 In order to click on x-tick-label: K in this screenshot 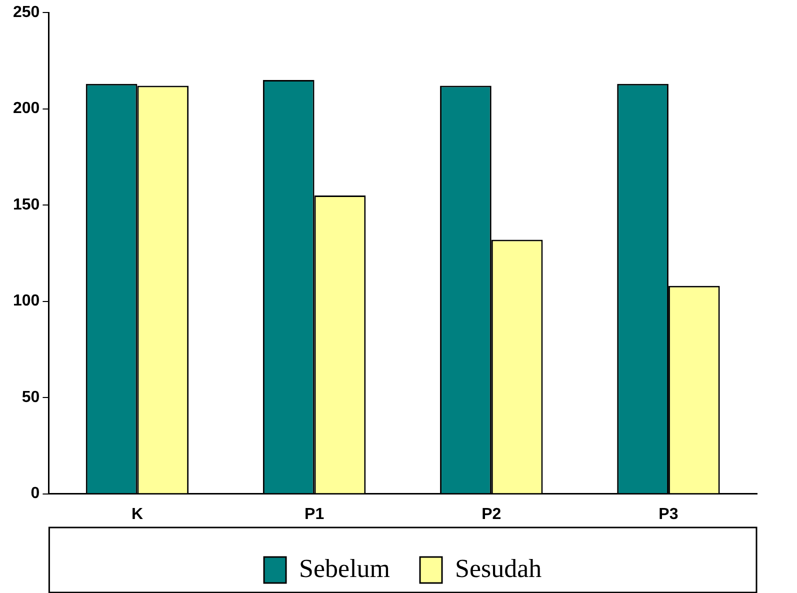, I will do `click(137, 514)`.